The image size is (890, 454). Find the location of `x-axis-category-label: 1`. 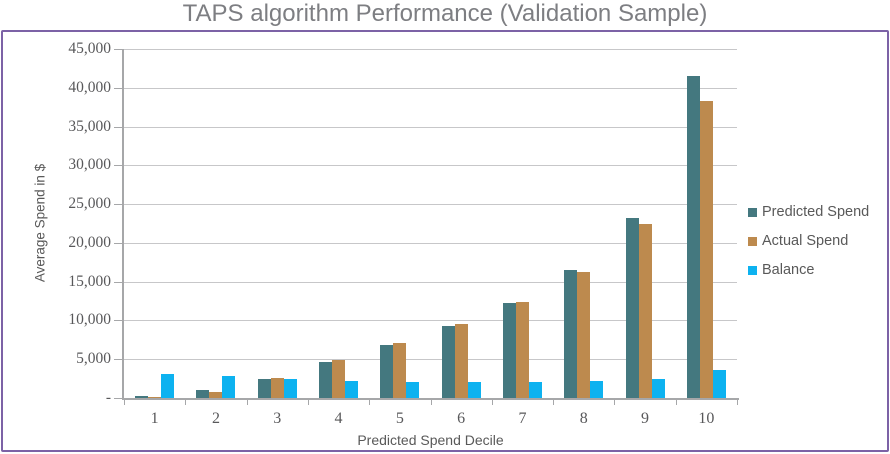

x-axis-category-label: 1 is located at coordinates (154, 418).